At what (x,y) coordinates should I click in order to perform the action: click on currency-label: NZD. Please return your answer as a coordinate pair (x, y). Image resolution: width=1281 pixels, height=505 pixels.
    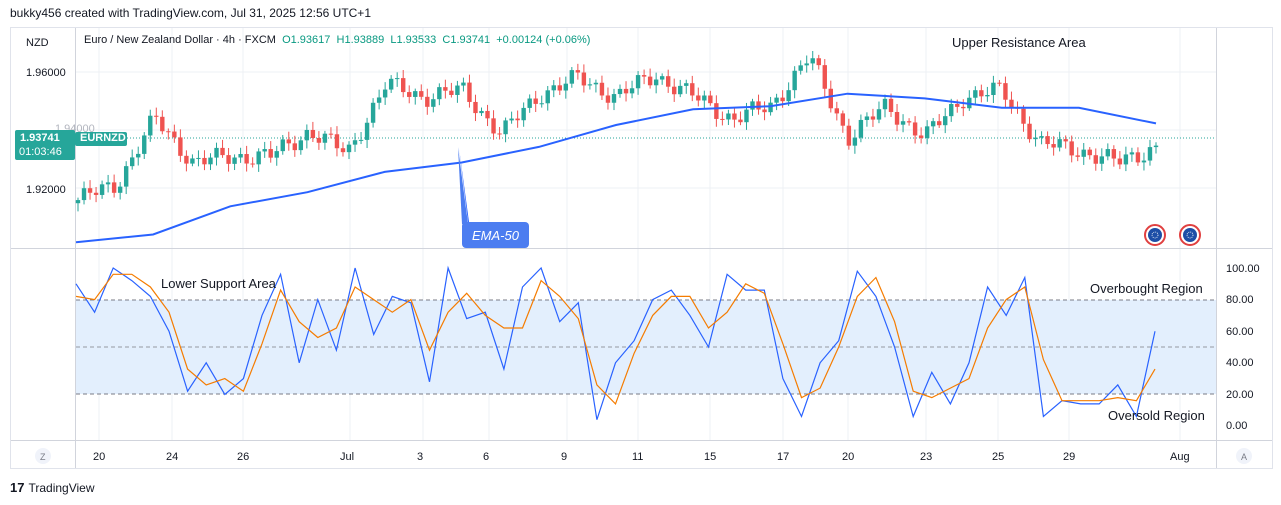
    Looking at the image, I should click on (37, 43).